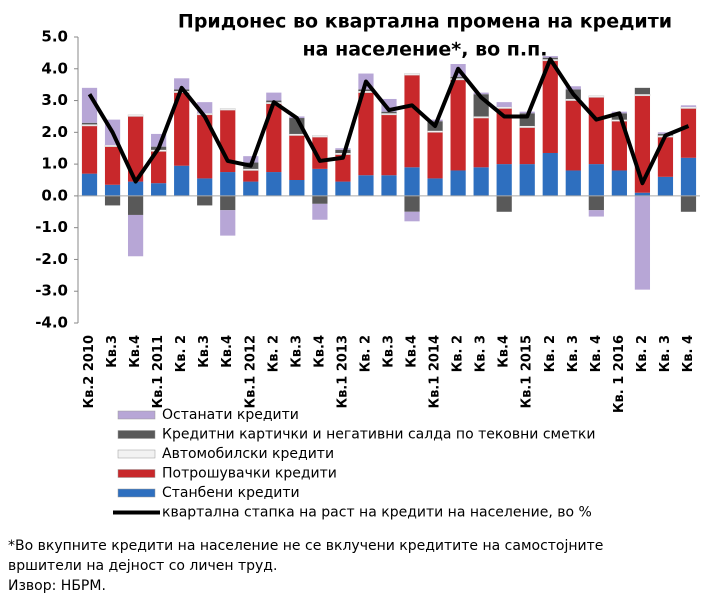 This screenshot has height=611, width=701. I want to click on y-tick-label: 4.0, so click(54, 68).